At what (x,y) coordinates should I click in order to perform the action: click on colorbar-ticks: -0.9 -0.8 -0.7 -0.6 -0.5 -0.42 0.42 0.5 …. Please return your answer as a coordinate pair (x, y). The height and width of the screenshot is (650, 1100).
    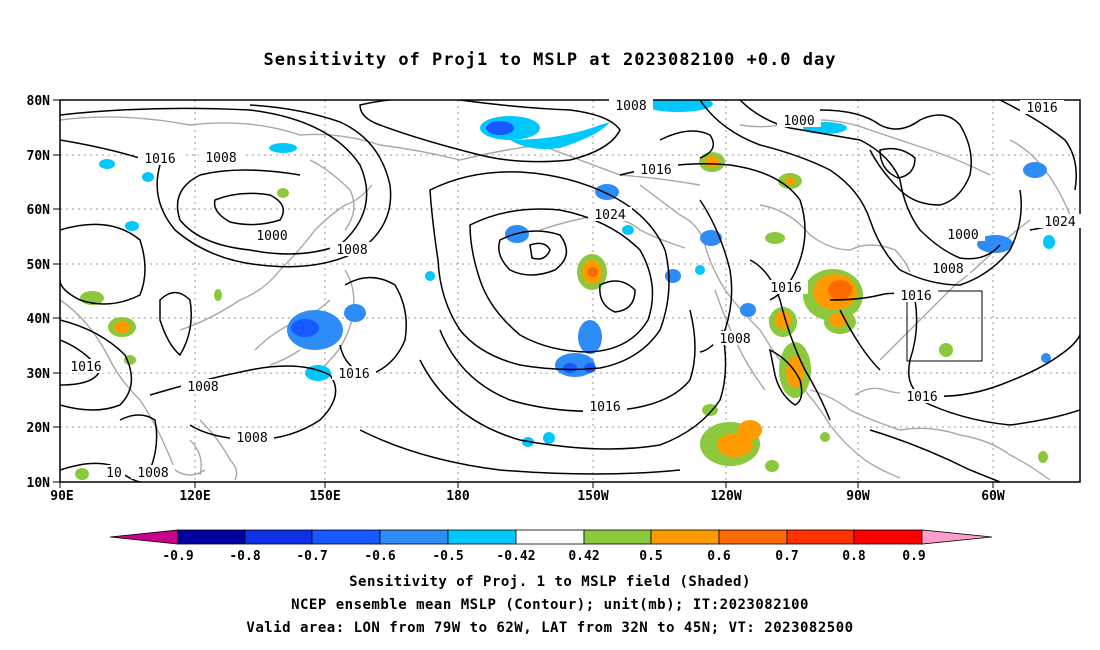
    Looking at the image, I should click on (543, 556).